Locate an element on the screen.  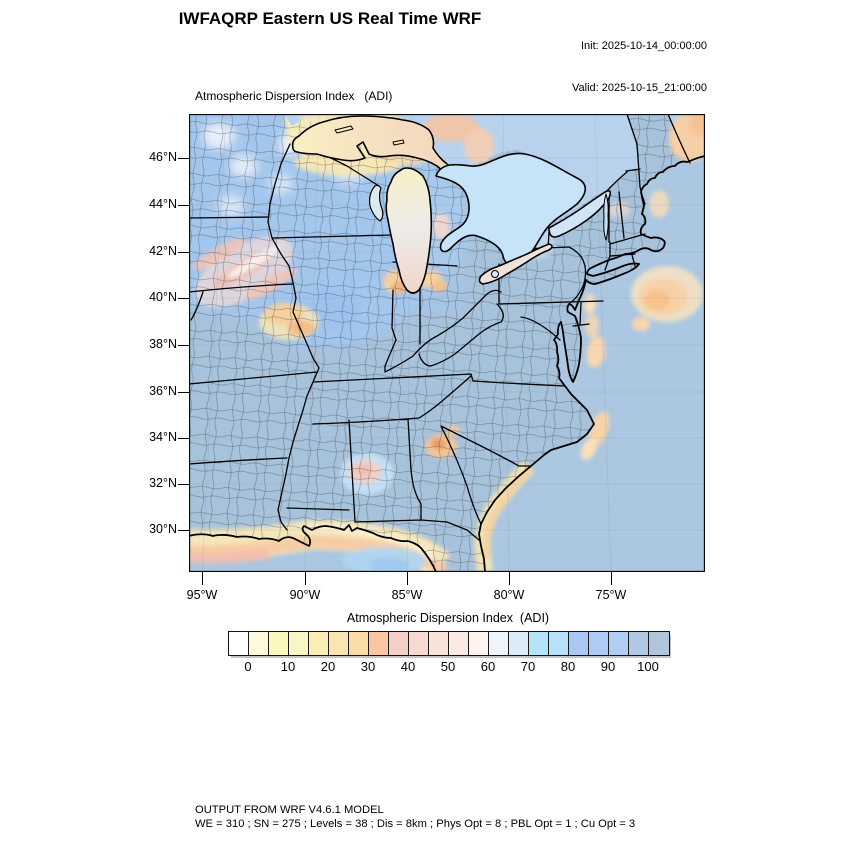
lake-ontario is located at coordinates (580, 214).